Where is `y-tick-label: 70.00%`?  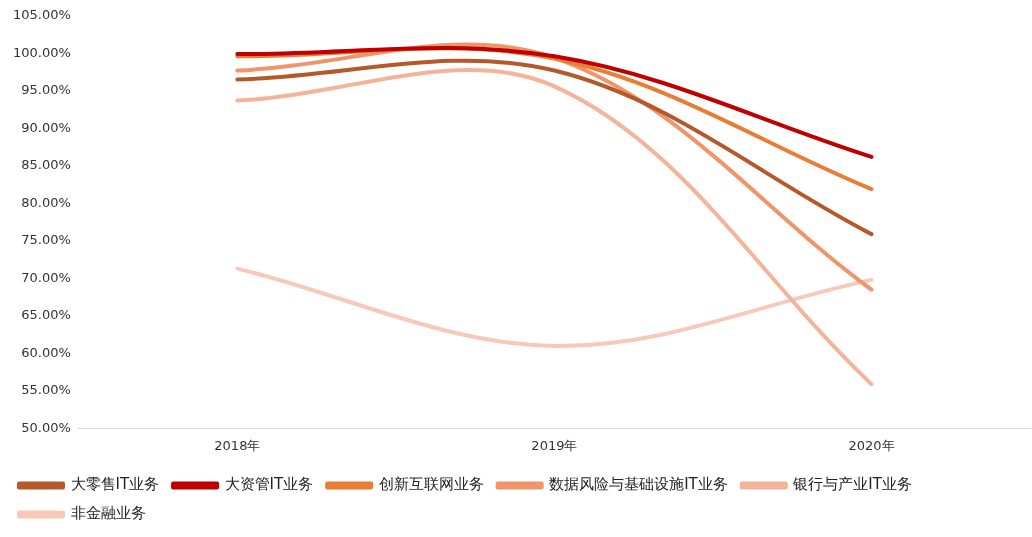 y-tick-label: 70.00% is located at coordinates (46, 277).